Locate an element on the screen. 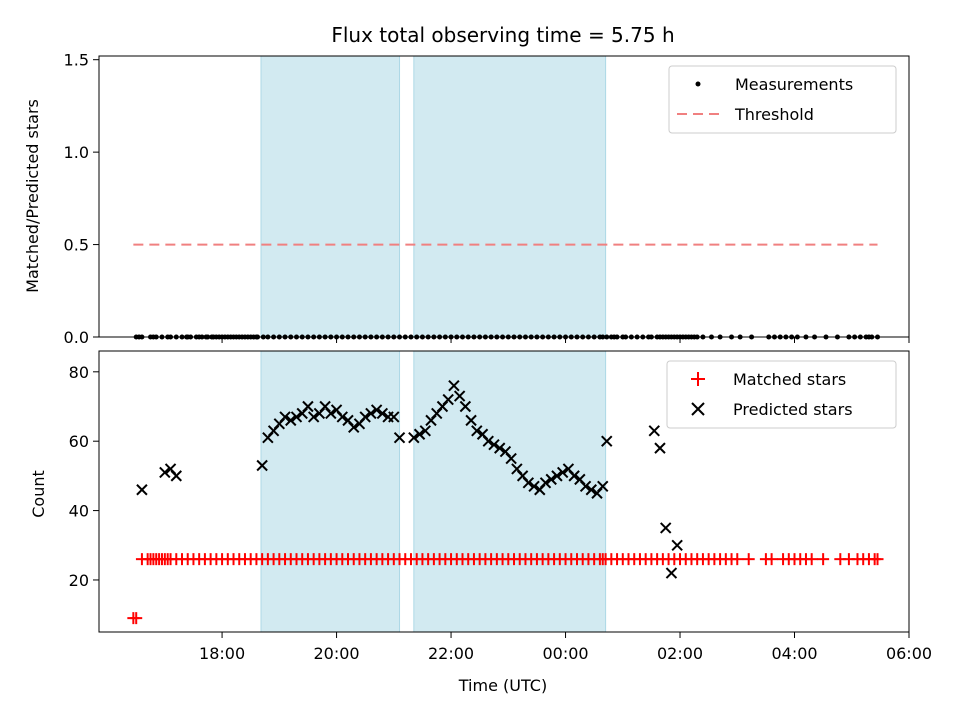 The height and width of the screenshot is (720, 960). bottom-legend-box is located at coordinates (781, 394).